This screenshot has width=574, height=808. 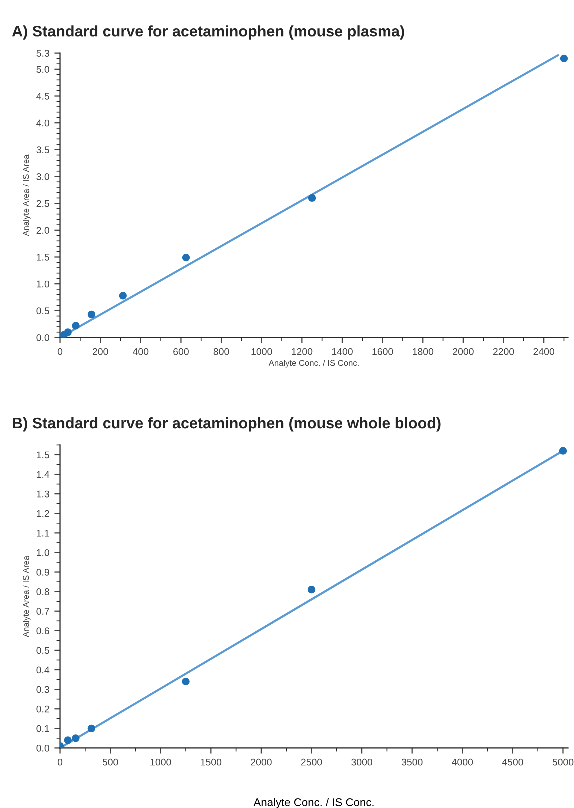 What do you see at coordinates (43, 176) in the screenshot?
I see `y-tick-label: 3.0` at bounding box center [43, 176].